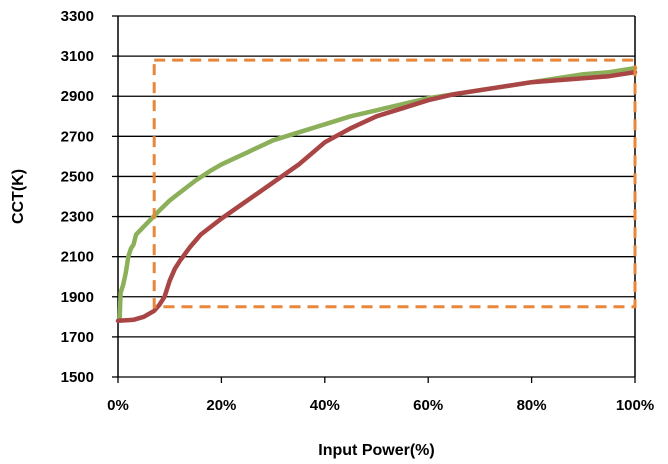 Image resolution: width=668 pixels, height=464 pixels. Describe the element at coordinates (77, 16) in the screenshot. I see `y-tick-label-9: 3300` at that location.